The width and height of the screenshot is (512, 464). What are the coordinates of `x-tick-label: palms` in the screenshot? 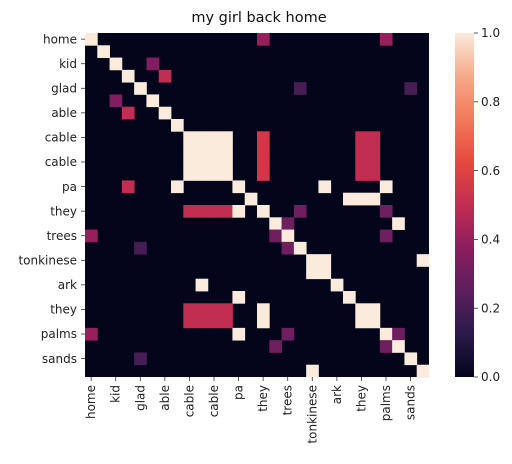 It's located at (386, 403).